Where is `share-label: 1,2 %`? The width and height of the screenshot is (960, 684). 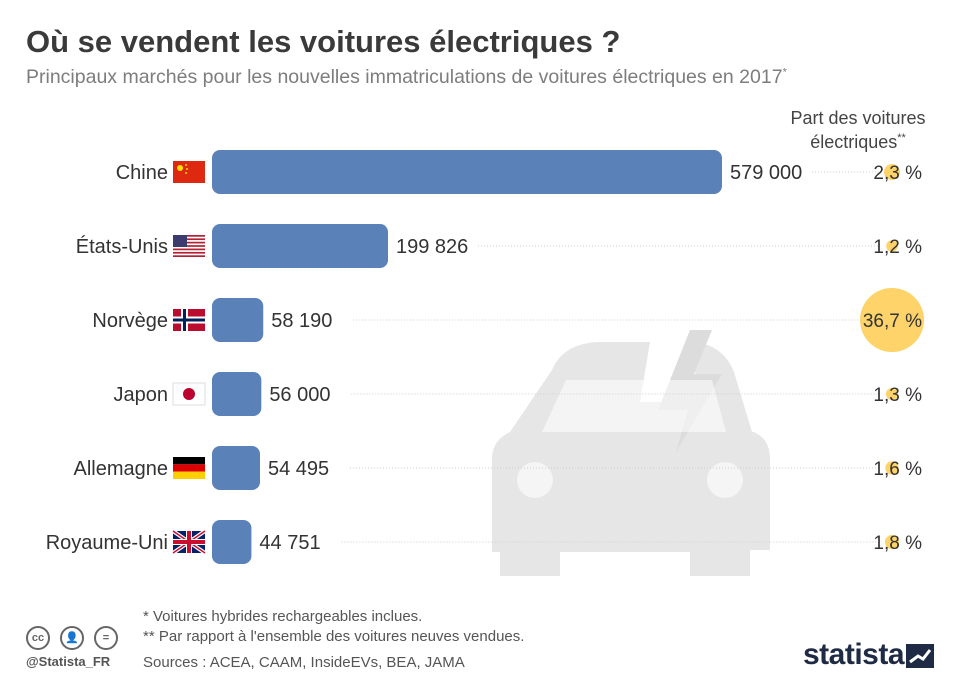 share-label: 1,2 % is located at coordinates (897, 247).